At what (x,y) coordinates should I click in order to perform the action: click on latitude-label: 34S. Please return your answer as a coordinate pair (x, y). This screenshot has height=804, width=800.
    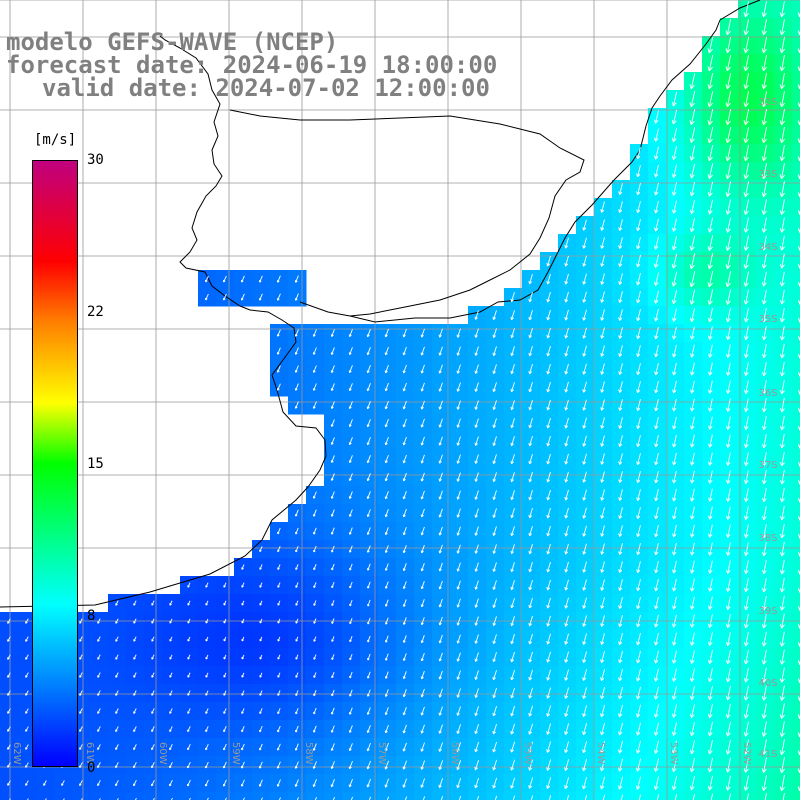
    Looking at the image, I should click on (767, 247).